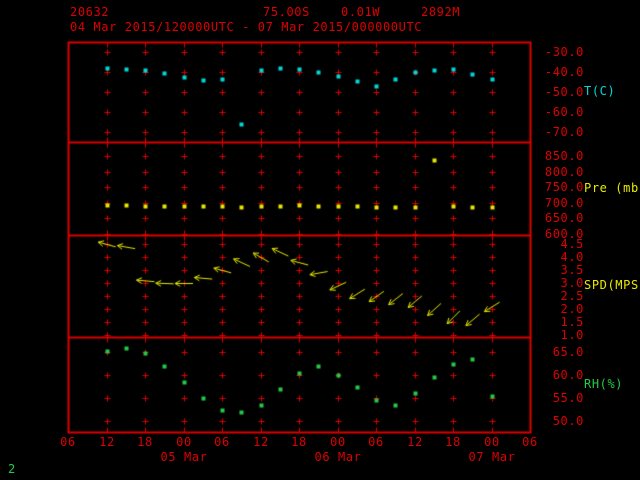 The image size is (640, 480). What do you see at coordinates (564, 172) in the screenshot?
I see `y-tick-label: 800.0` at bounding box center [564, 172].